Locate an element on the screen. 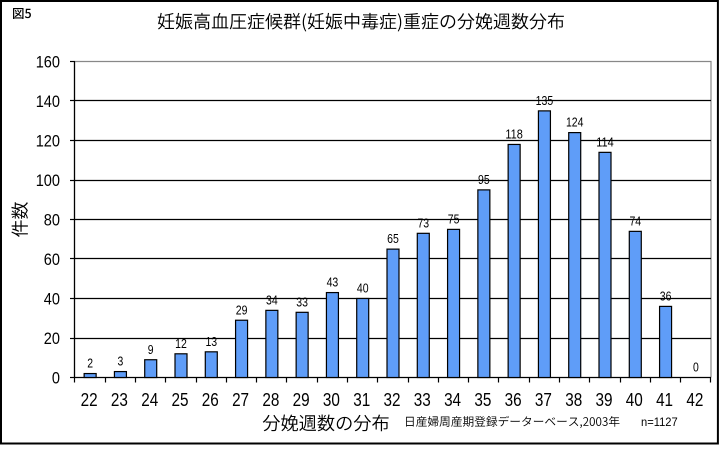  svg-text: 114 is located at coordinates (605, 142).